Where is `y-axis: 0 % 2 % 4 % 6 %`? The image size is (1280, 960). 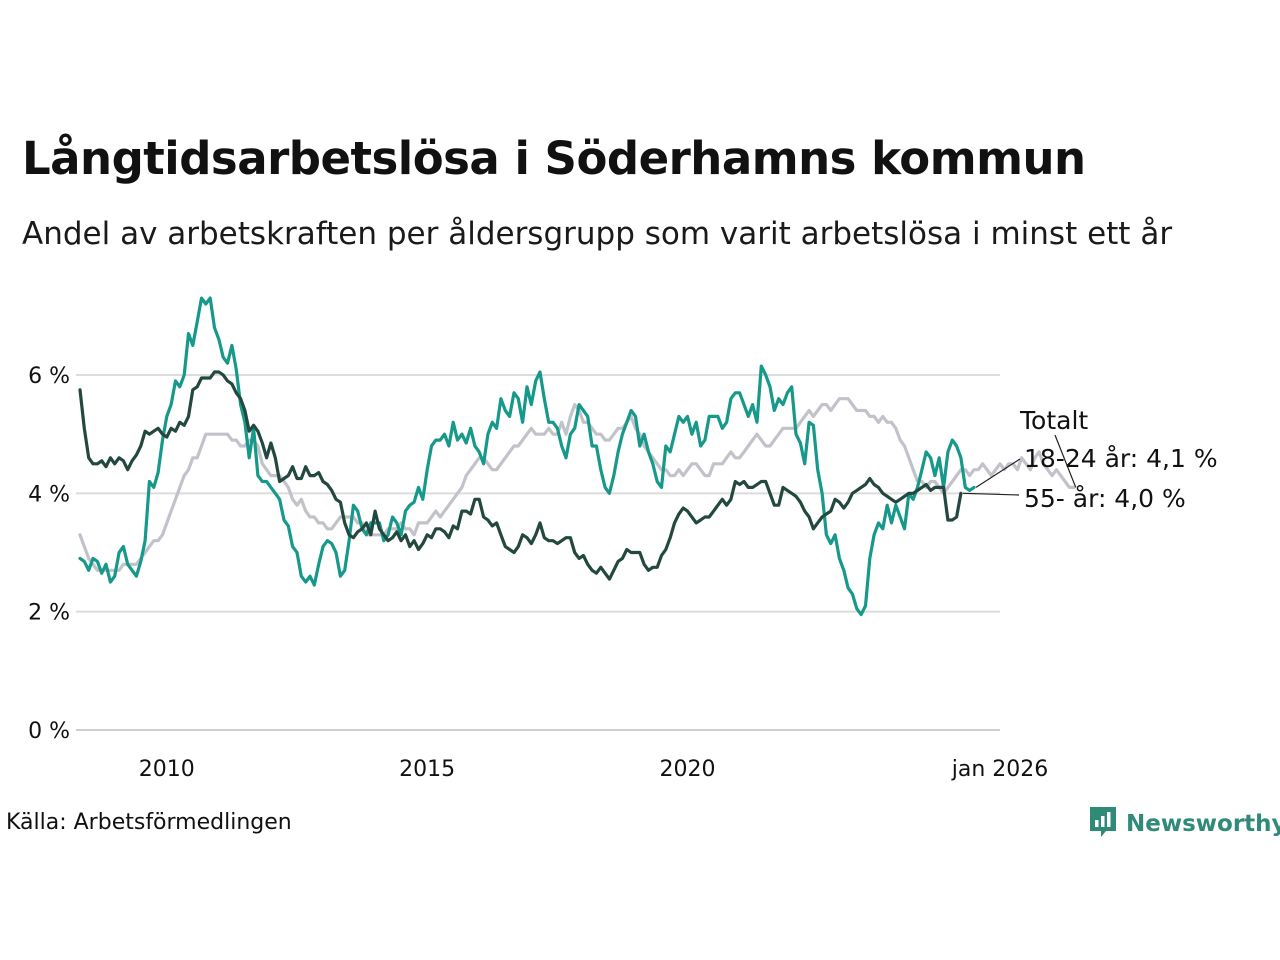 y-axis: 0 % 2 % 4 % 6 % is located at coordinates (49, 554).